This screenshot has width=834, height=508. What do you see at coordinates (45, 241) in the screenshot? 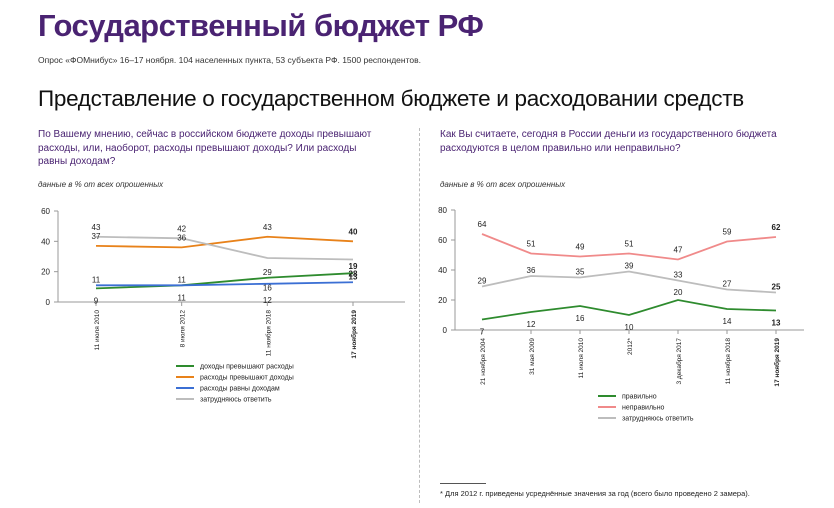
I see `chart0-y-tick-label: 40` at bounding box center [45, 241].